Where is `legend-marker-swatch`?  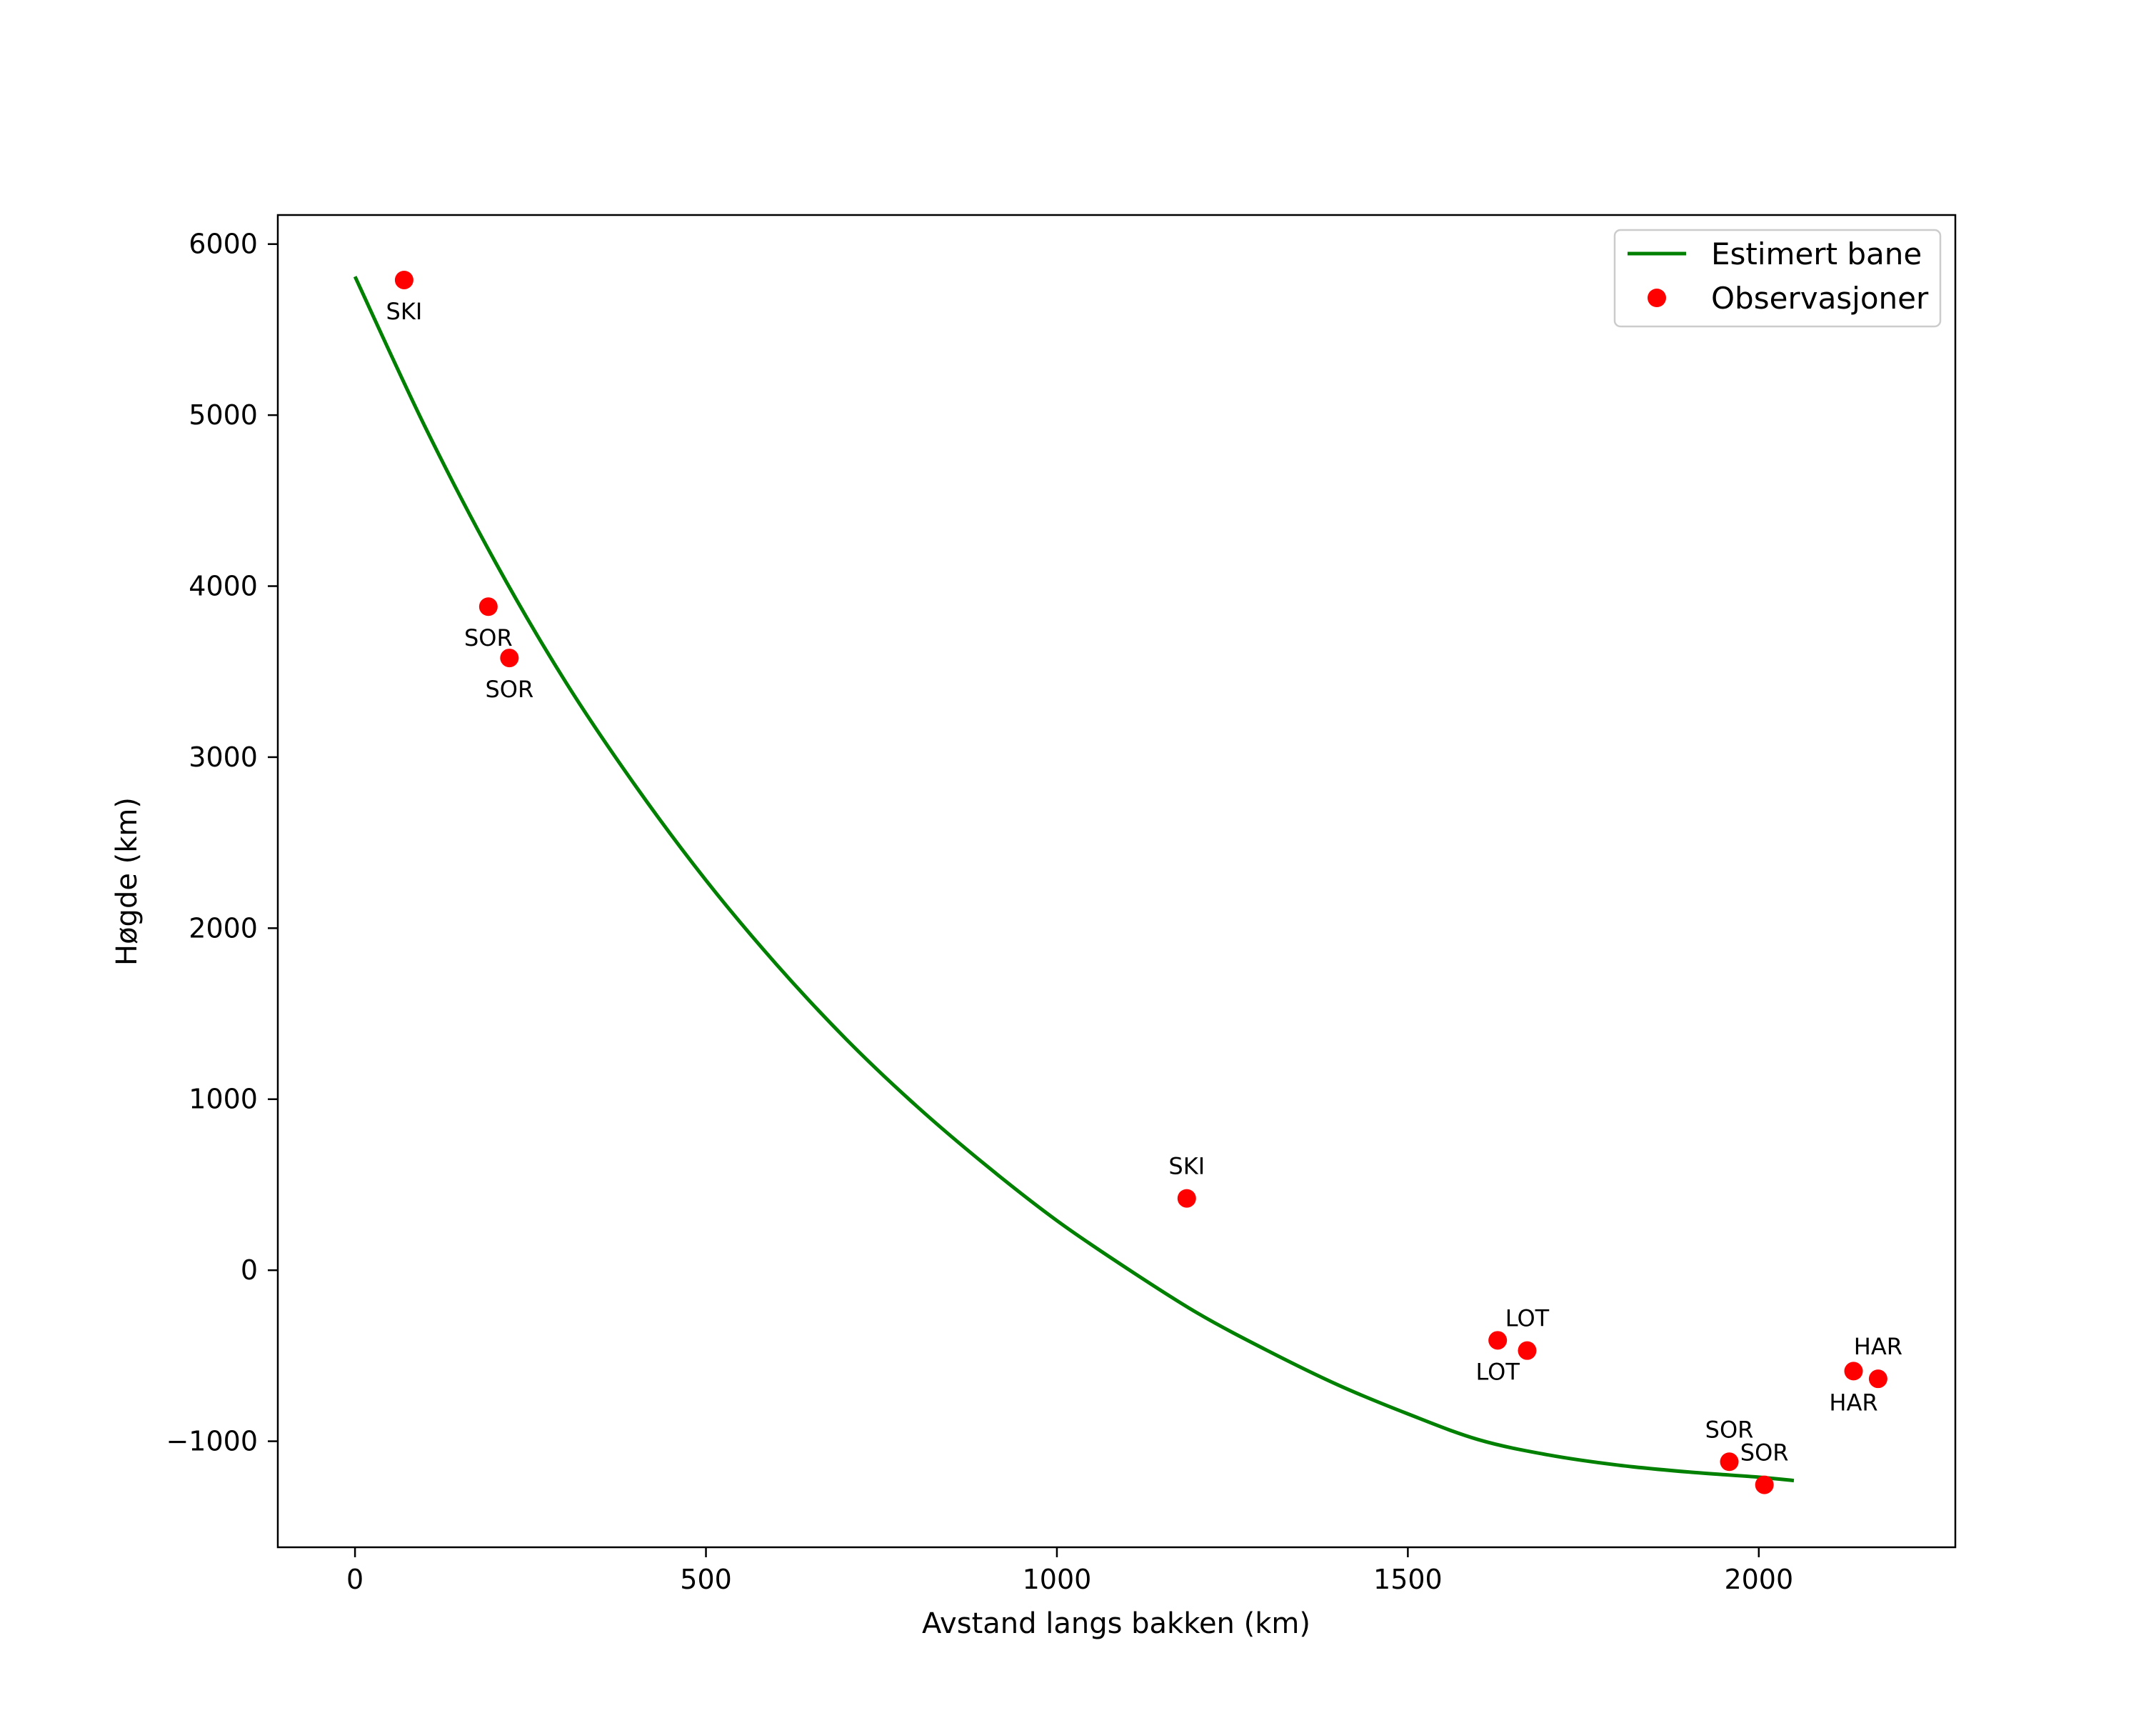
legend-marker-swatch is located at coordinates (1657, 298).